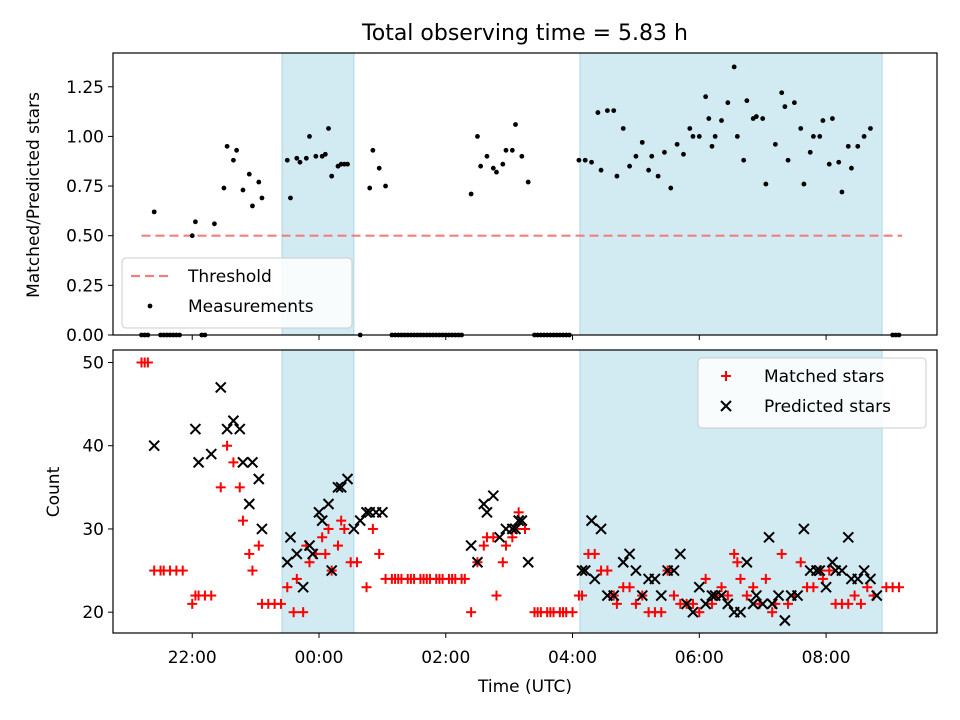 The height and width of the screenshot is (720, 960). What do you see at coordinates (93, 447) in the screenshot?
I see `bottom-y-tick-label-3: 40` at bounding box center [93, 447].